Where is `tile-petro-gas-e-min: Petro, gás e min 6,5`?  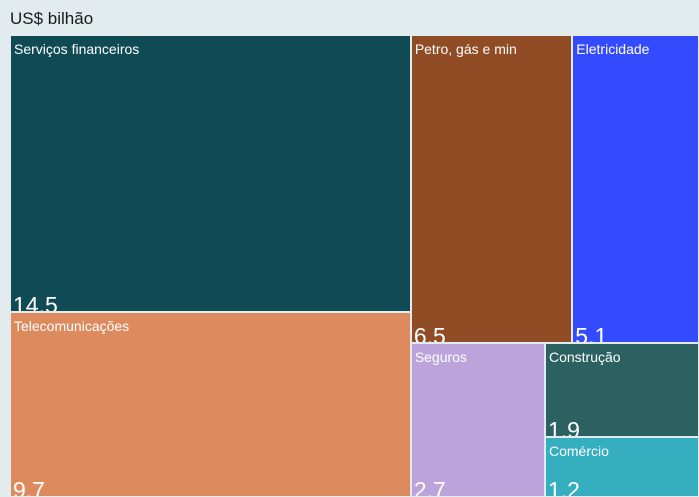 tile-petro-gas-e-min: Petro, gás e min 6,5 is located at coordinates (491, 189).